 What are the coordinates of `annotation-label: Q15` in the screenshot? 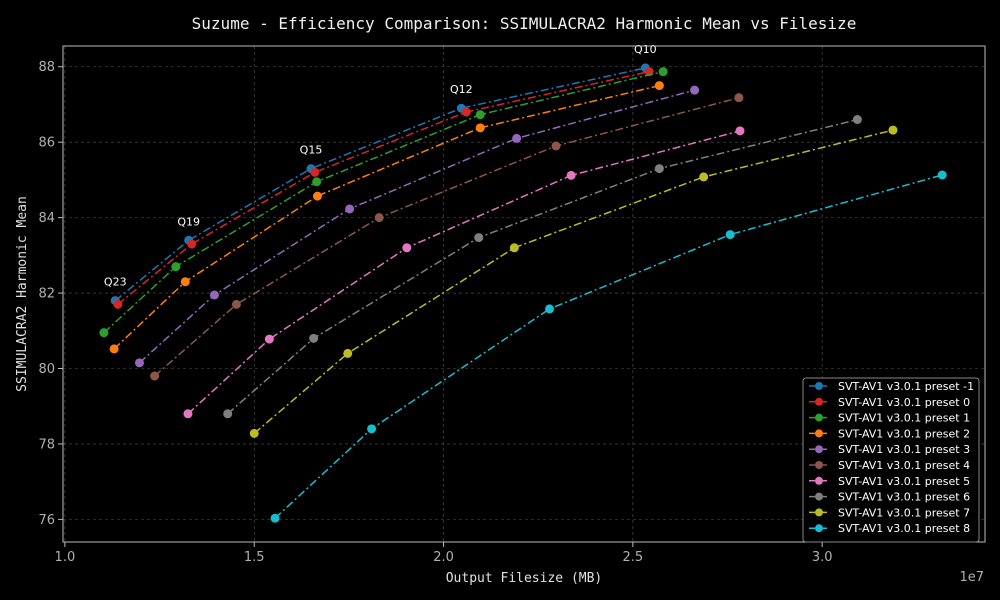 It's located at (311, 150).